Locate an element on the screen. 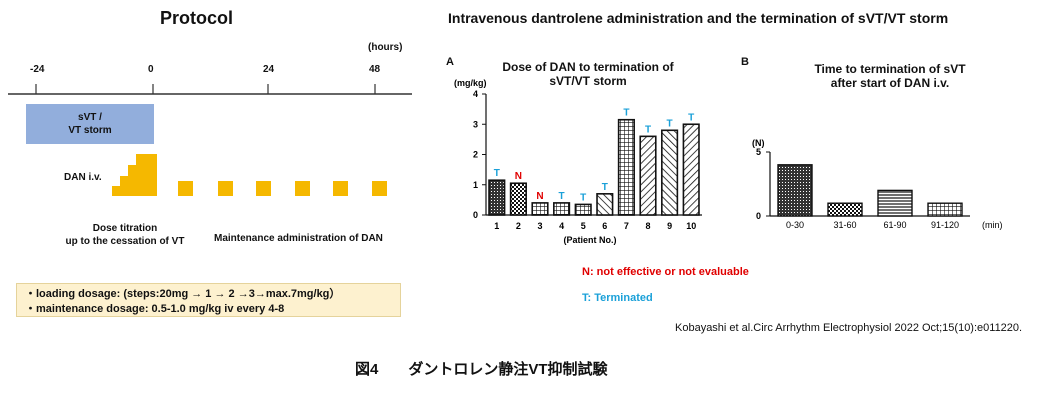 Image resolution: width=1040 pixels, height=405 pixels. chart-b-ylabel: (N) is located at coordinates (758, 143).